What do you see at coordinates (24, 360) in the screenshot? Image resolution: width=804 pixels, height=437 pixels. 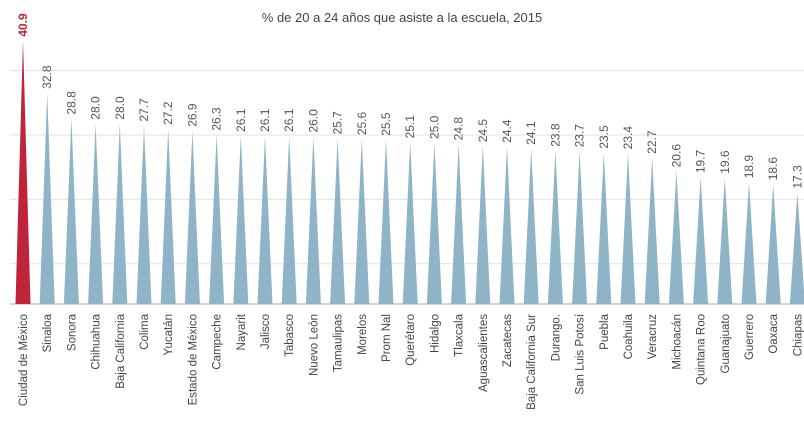 I see `category-label: Ciudad de México` at bounding box center [24, 360].